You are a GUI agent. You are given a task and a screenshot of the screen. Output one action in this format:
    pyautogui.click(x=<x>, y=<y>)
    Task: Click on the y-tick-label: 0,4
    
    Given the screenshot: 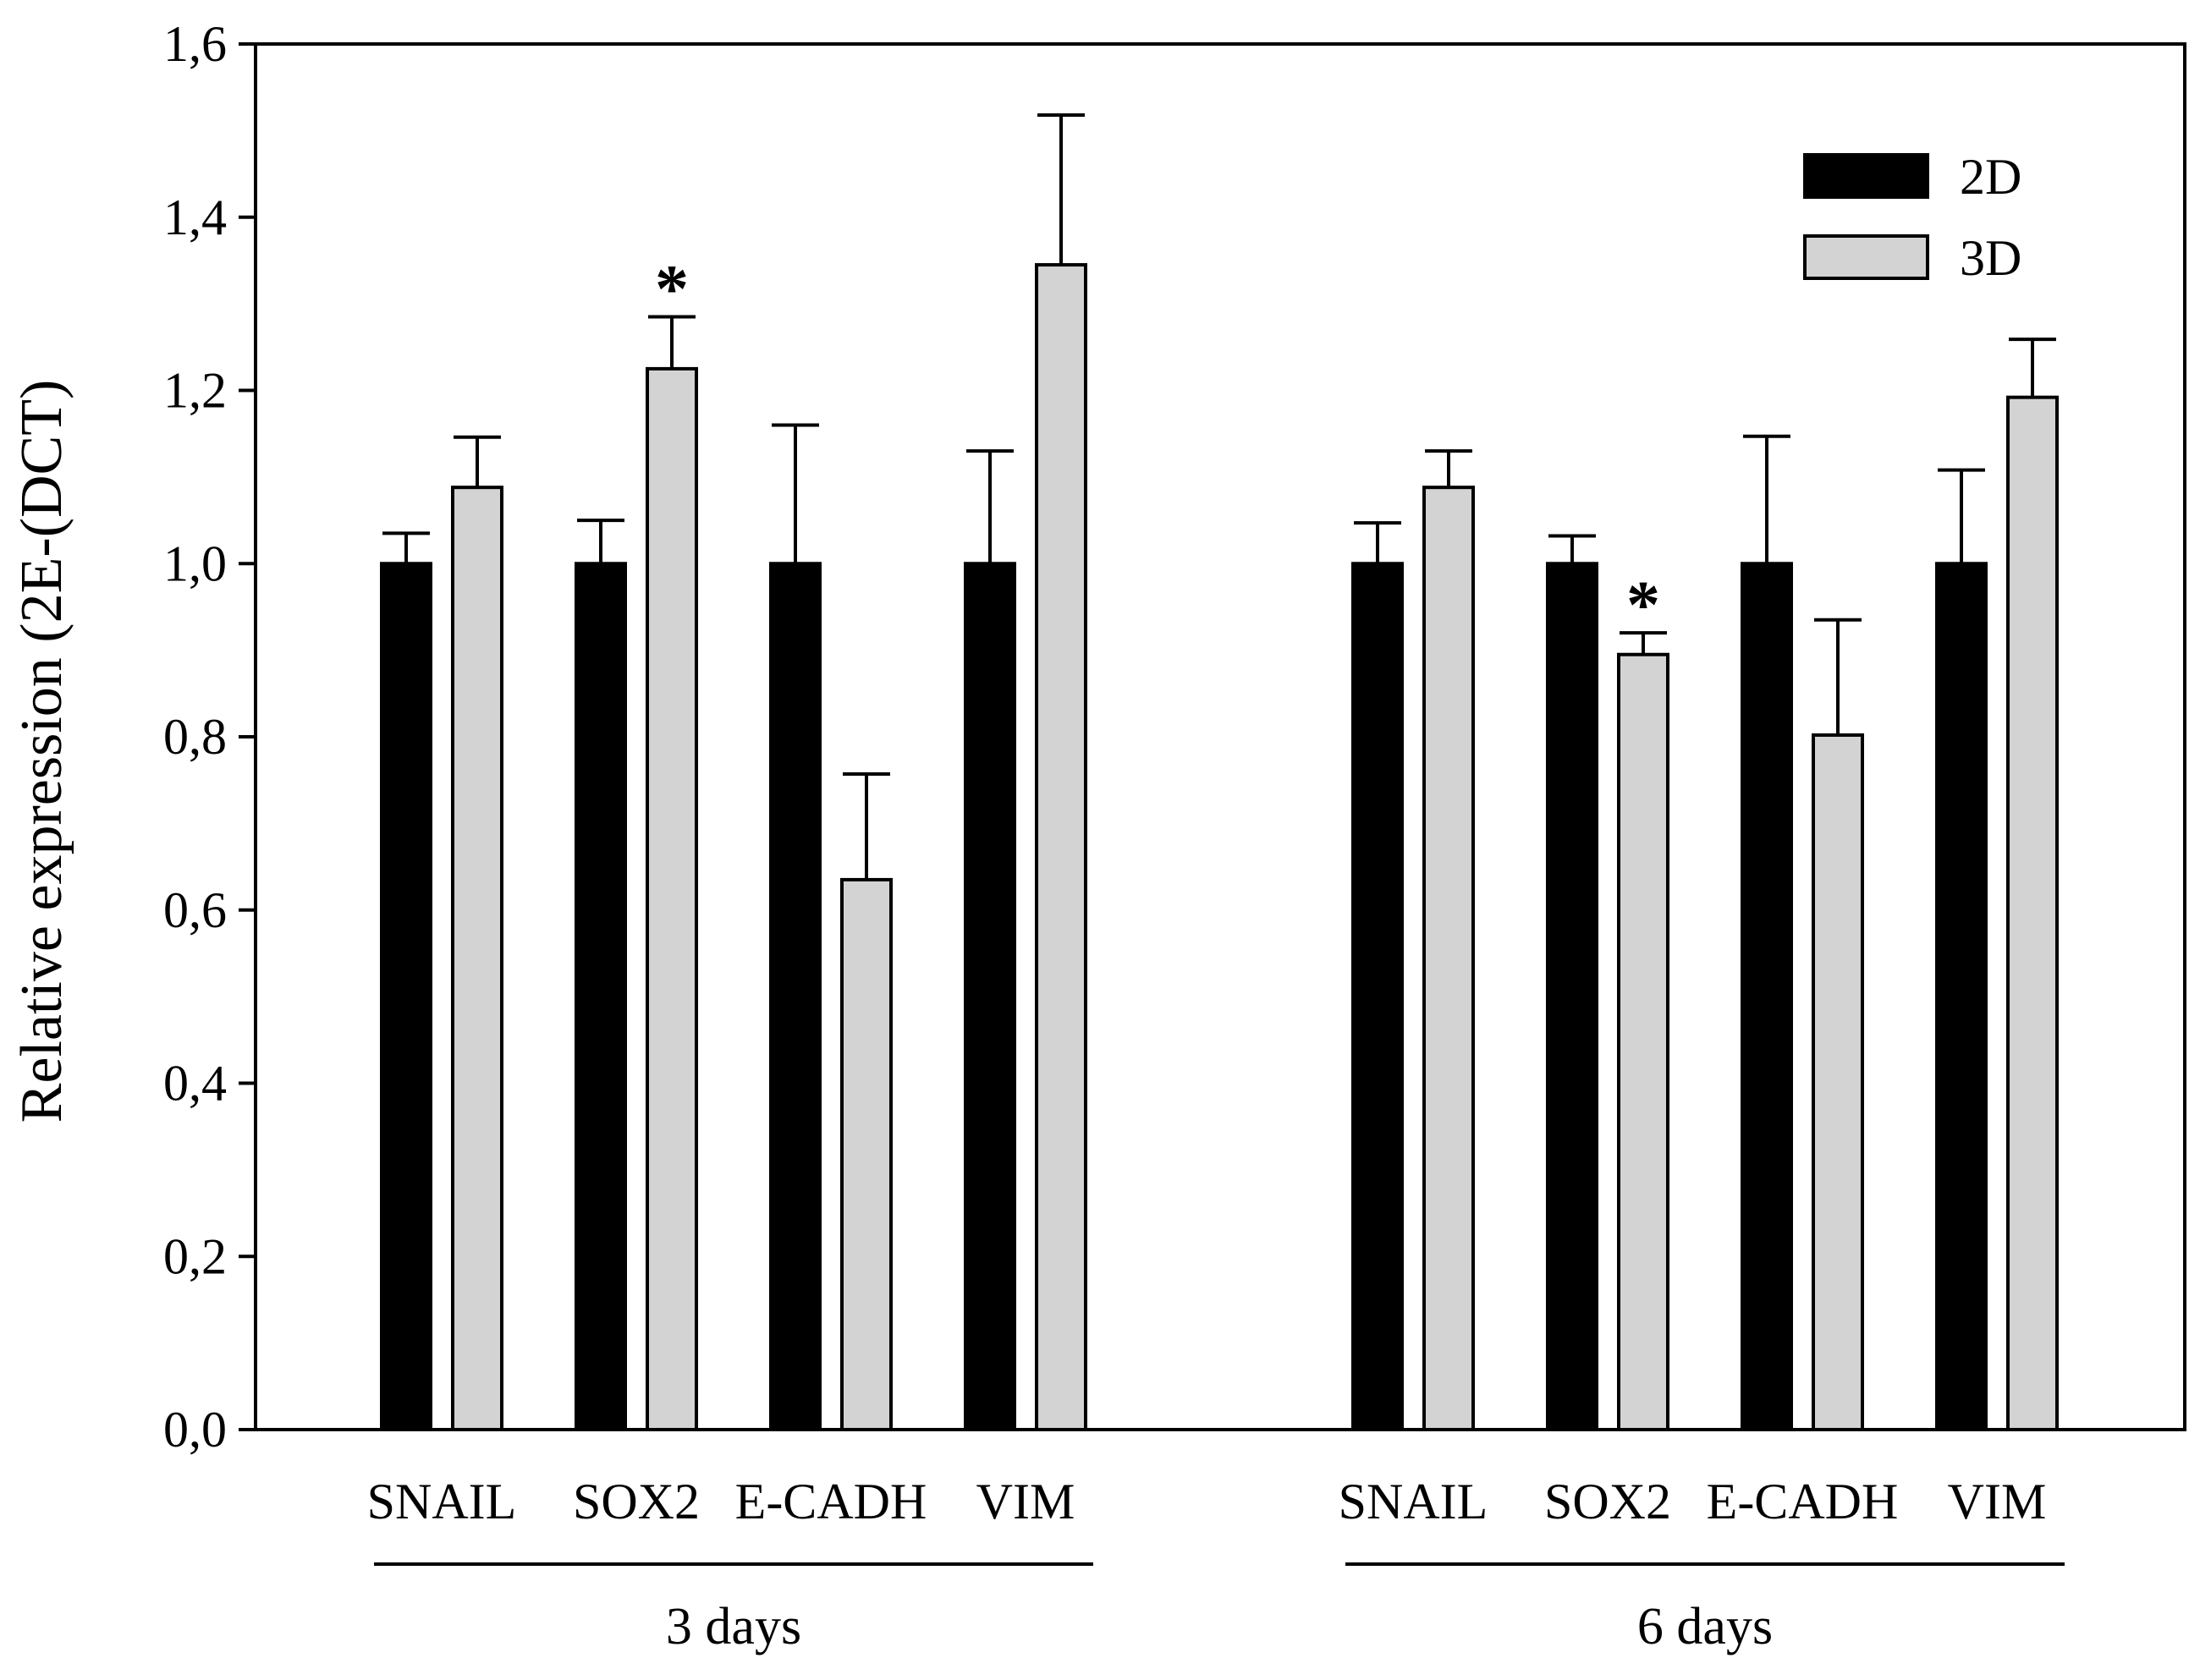 What is the action you would take?
    pyautogui.click(x=195, y=1084)
    